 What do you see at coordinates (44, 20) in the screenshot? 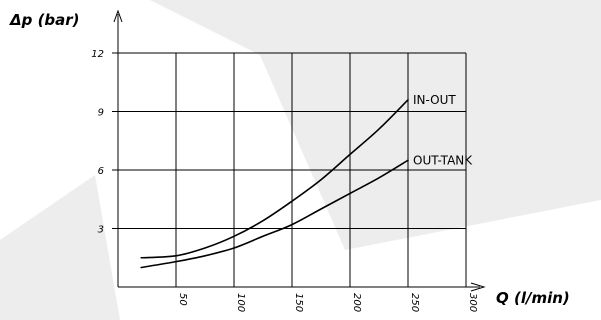
I see `y-axis-title: Δp (bar)` at bounding box center [44, 20].